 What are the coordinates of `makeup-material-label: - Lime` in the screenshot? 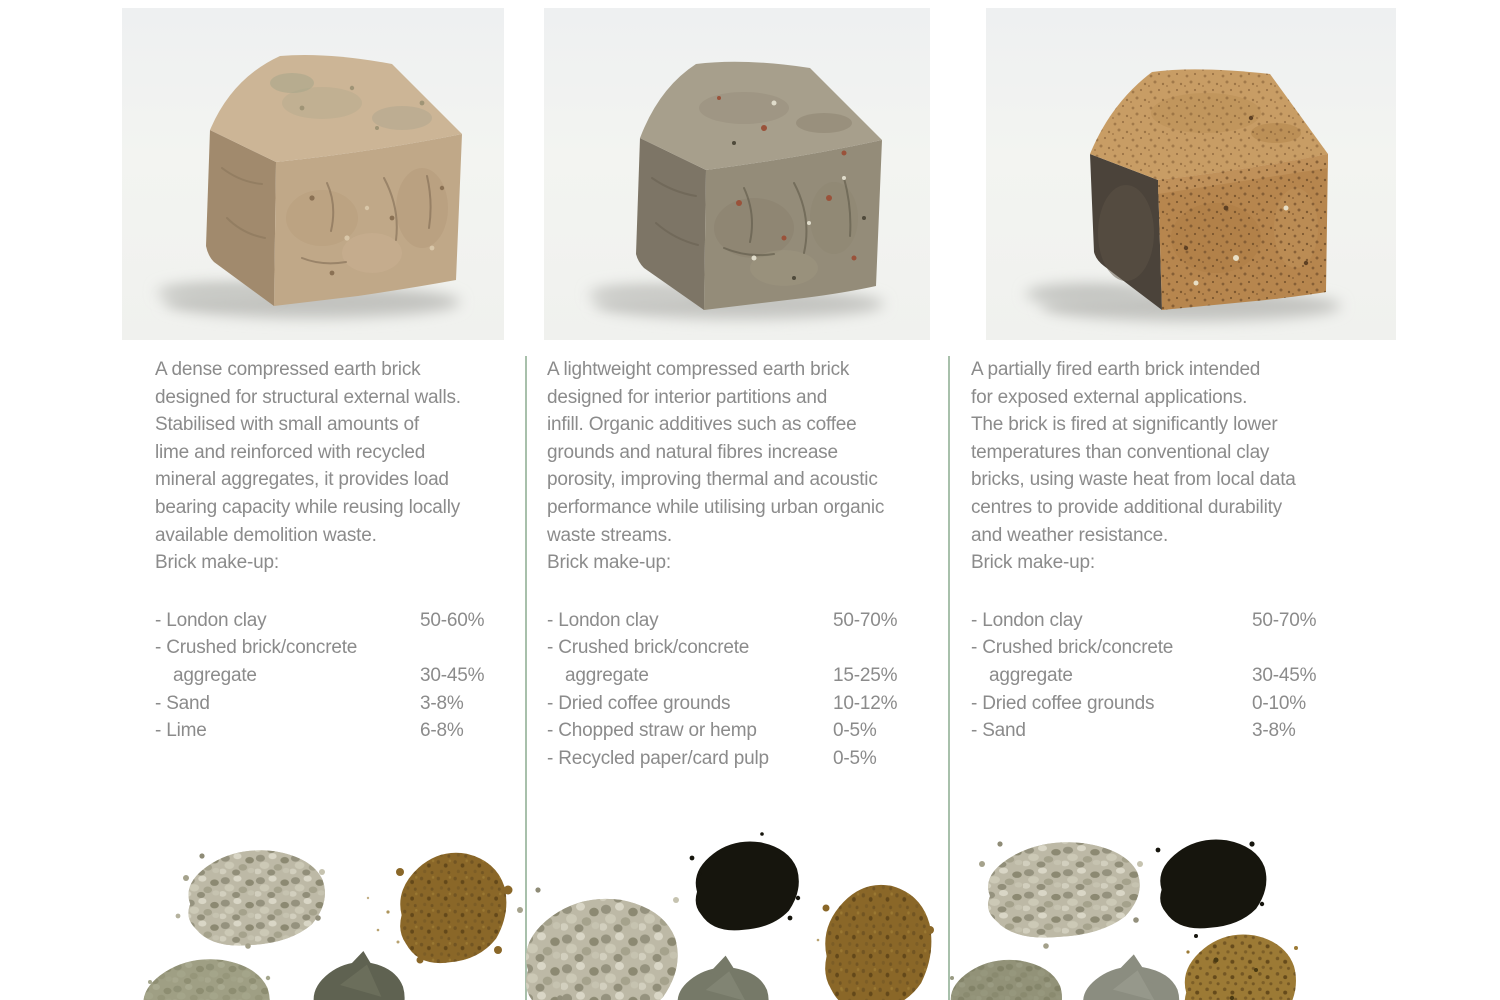 It's located at (181, 731).